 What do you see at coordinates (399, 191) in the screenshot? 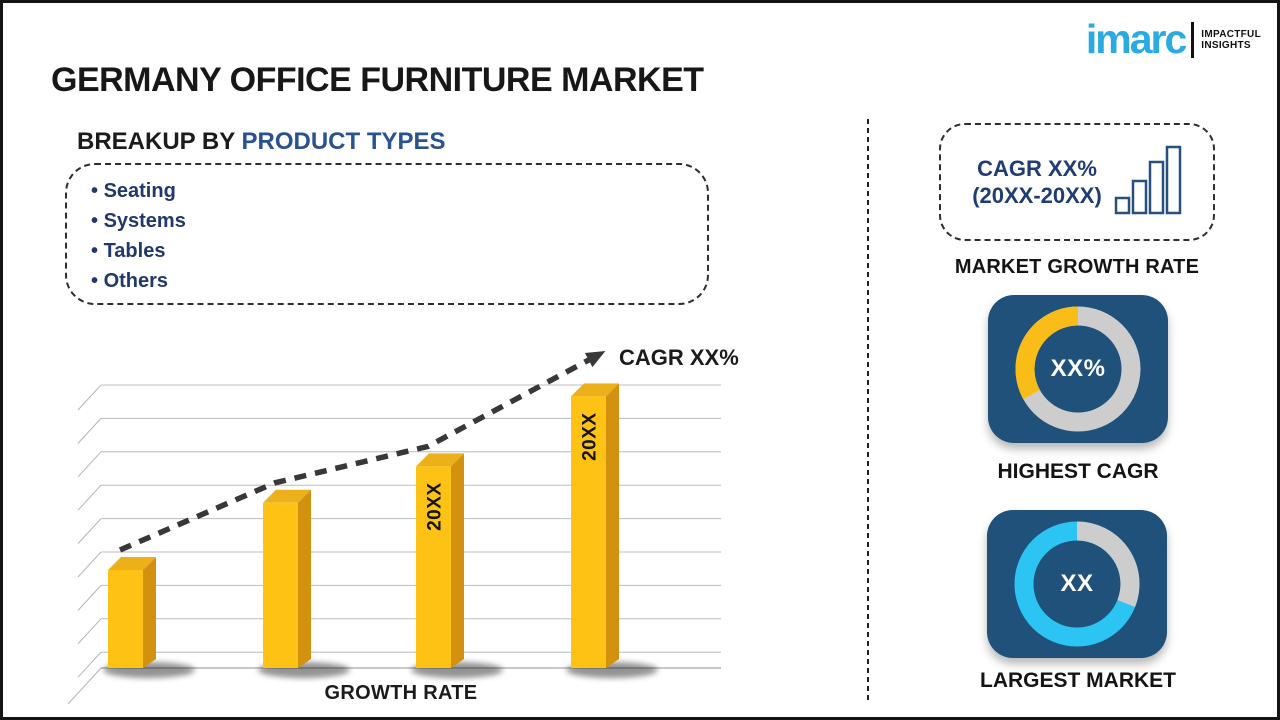
I see `list-item: Seating` at bounding box center [399, 191].